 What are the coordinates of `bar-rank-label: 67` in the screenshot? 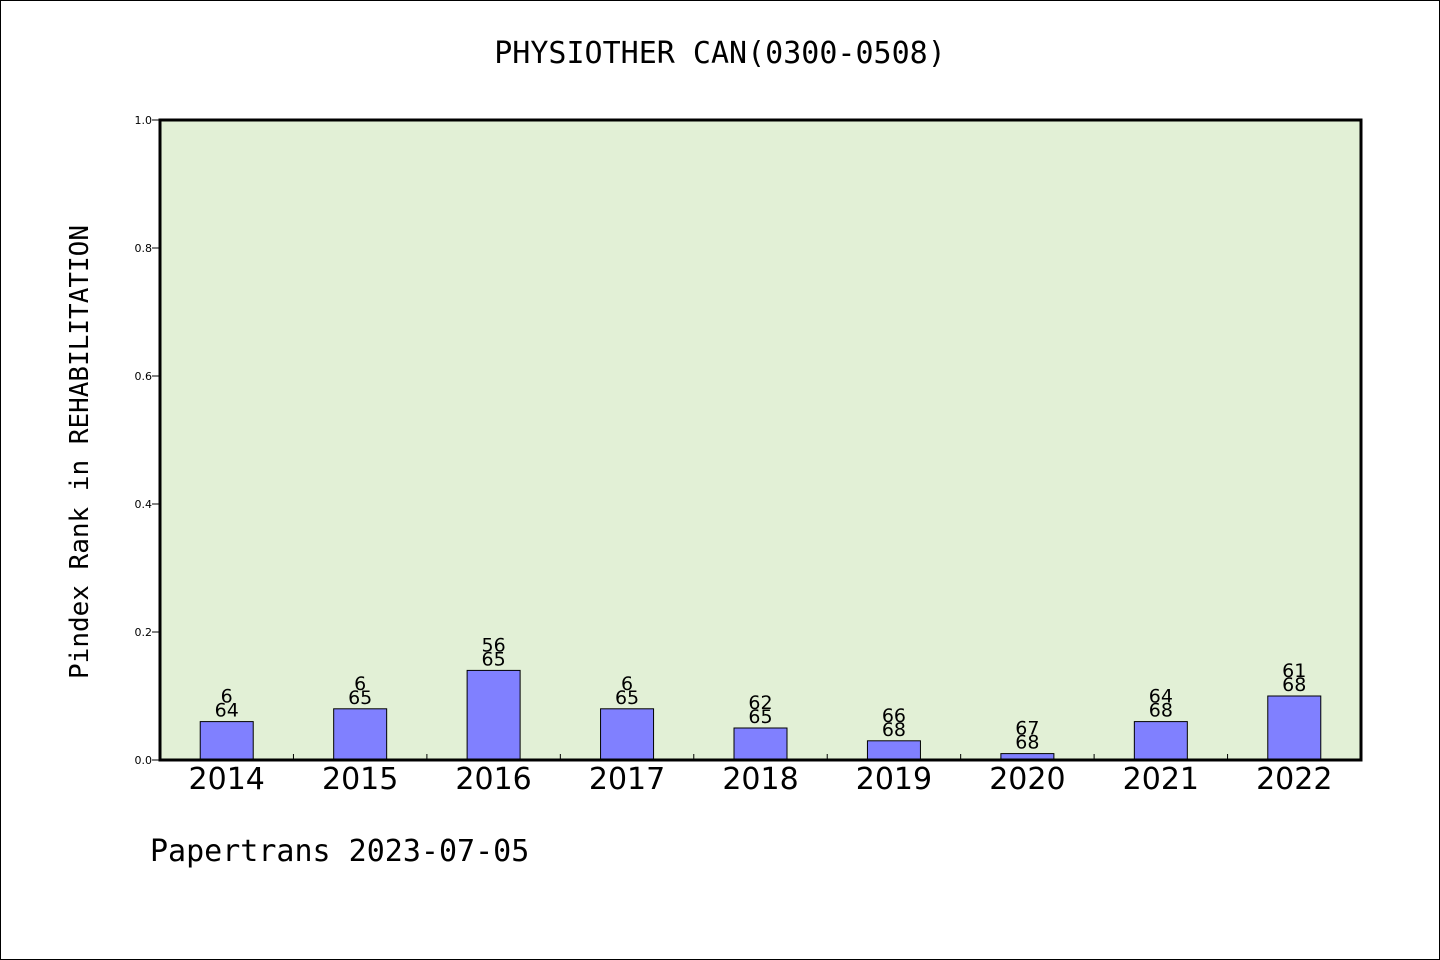 It's located at (1027, 729).